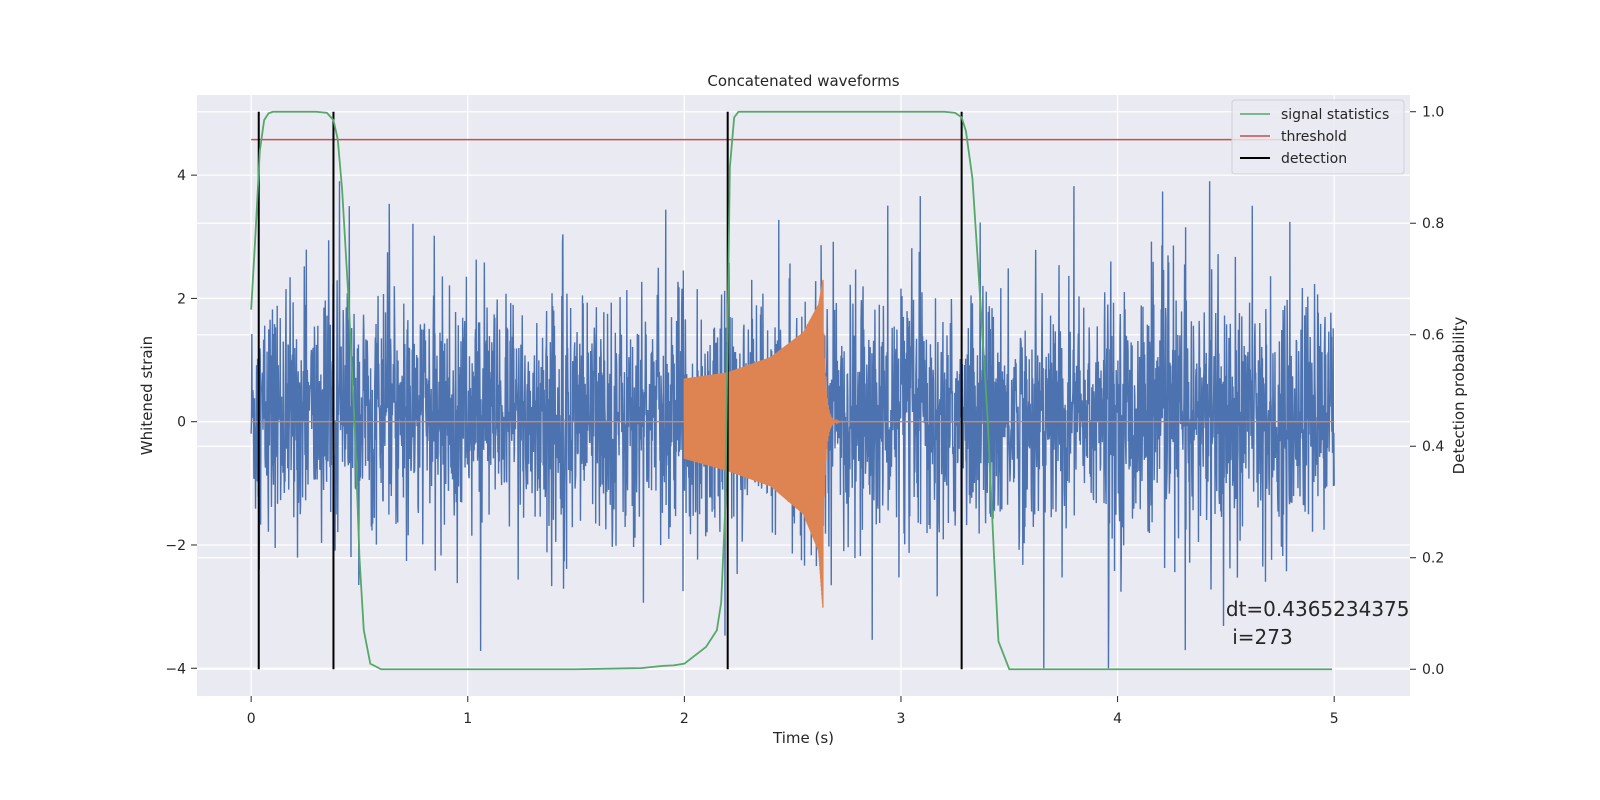 The height and width of the screenshot is (800, 1600). I want to click on y-axis-left: −4 −2 0 2 4, so click(181, 422).